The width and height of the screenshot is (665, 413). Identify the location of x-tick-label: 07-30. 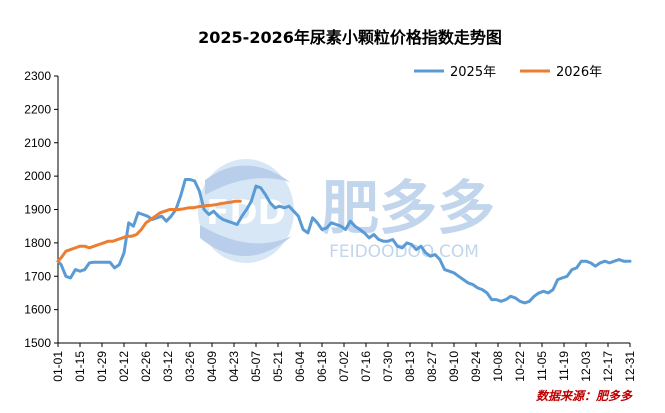
(388, 366).